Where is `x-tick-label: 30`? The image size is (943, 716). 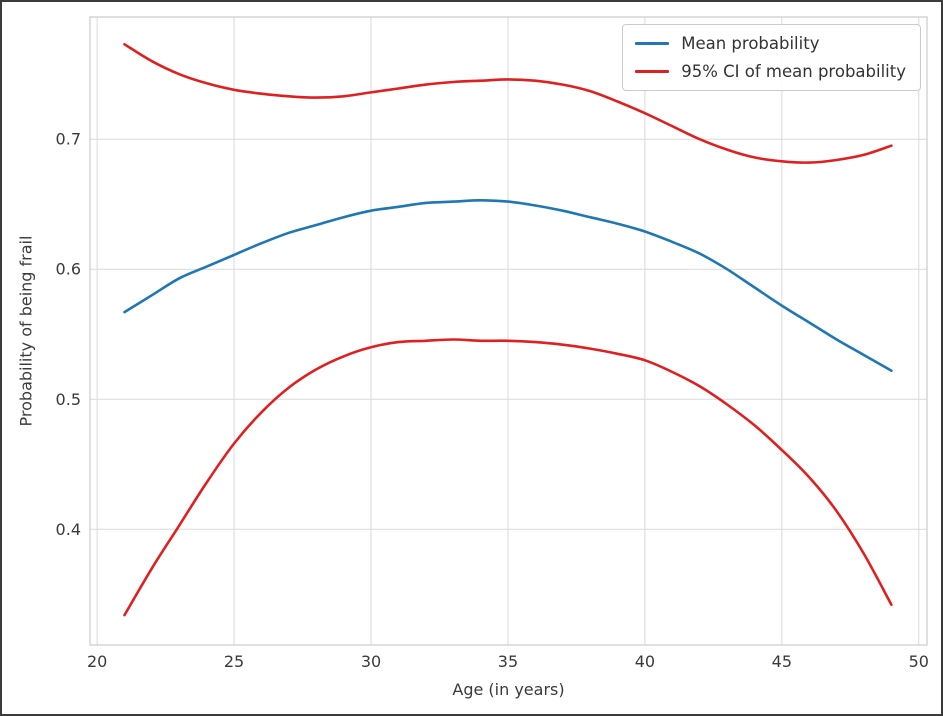 x-tick-label: 30 is located at coordinates (371, 661).